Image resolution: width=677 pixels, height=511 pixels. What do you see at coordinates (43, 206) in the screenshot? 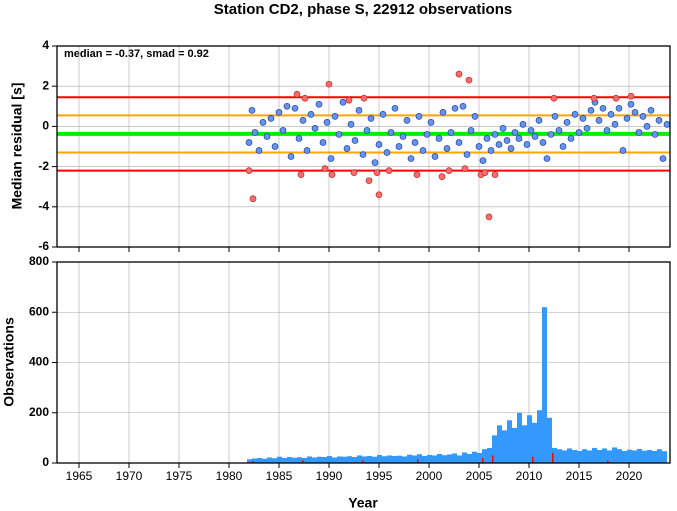
I see `y-tick-label: -4` at bounding box center [43, 206].